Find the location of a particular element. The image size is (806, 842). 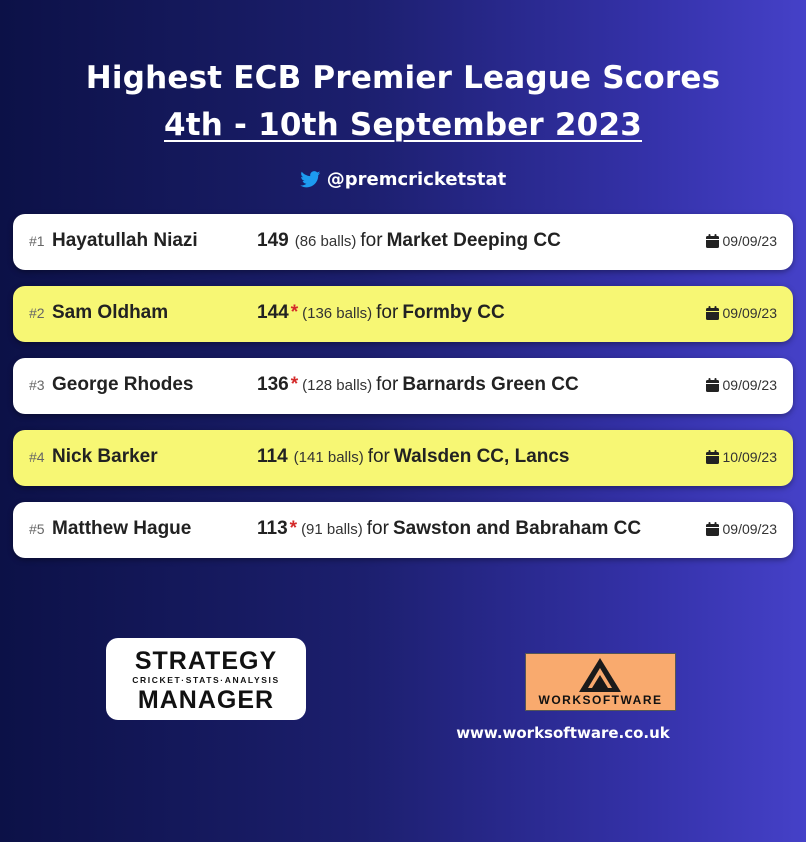

title-line-2: 4th - 10th September 2023 is located at coordinates (403, 125).